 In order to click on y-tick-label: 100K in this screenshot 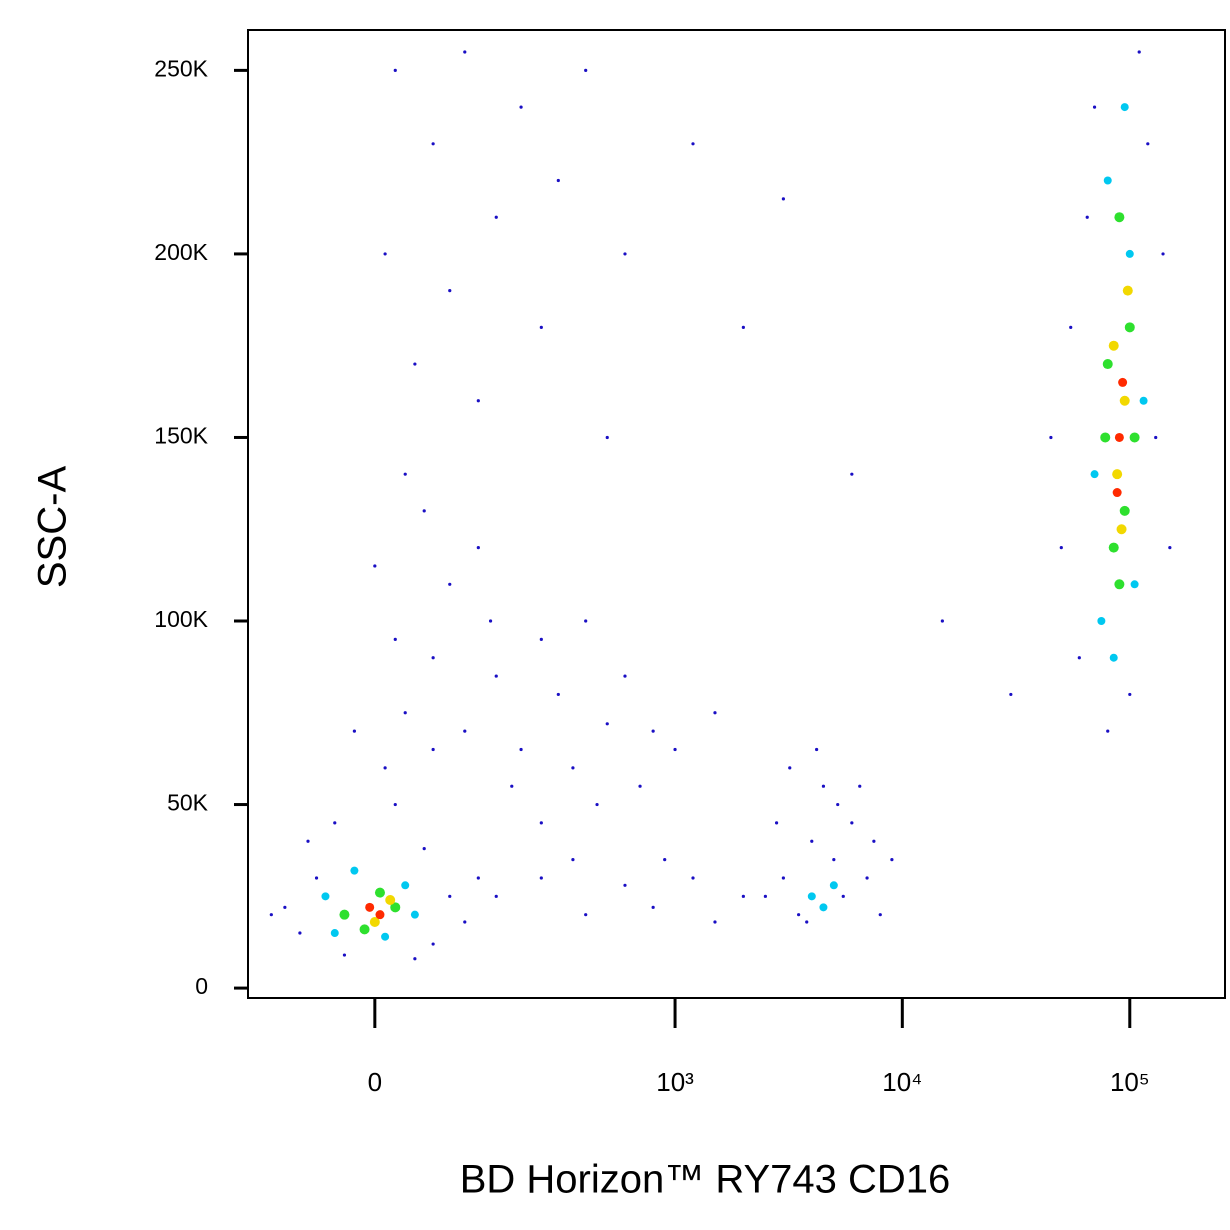, I will do `click(181, 619)`.